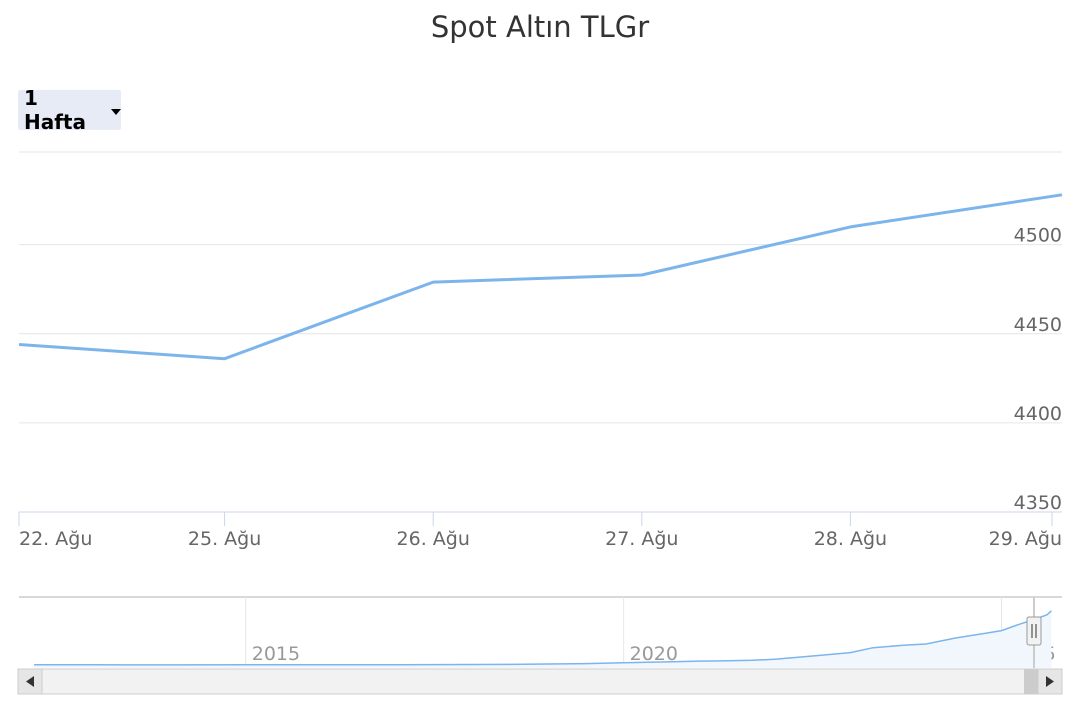 The width and height of the screenshot is (1080, 720). What do you see at coordinates (55, 110) in the screenshot?
I see `range-selector-label: 1 Hafta` at bounding box center [55, 110].